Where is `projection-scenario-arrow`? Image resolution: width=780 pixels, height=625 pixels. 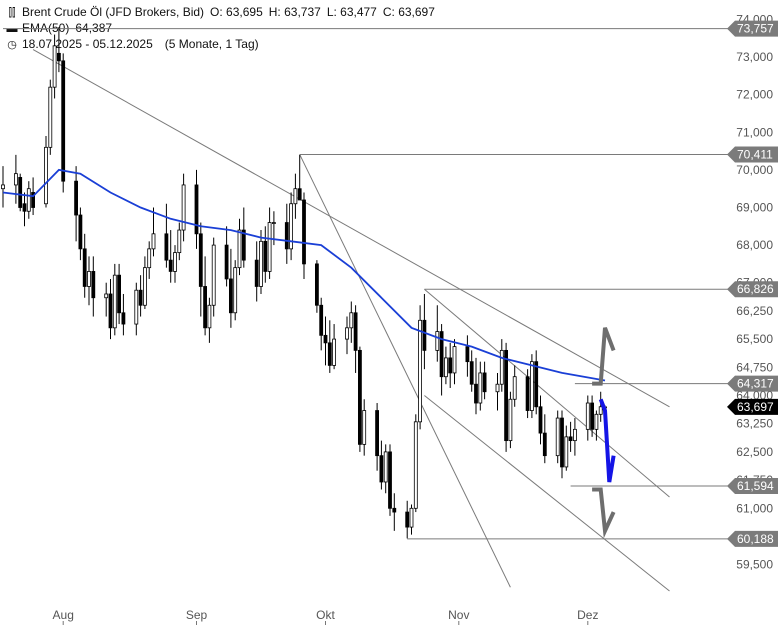 projection-scenario-arrow is located at coordinates (604, 513).